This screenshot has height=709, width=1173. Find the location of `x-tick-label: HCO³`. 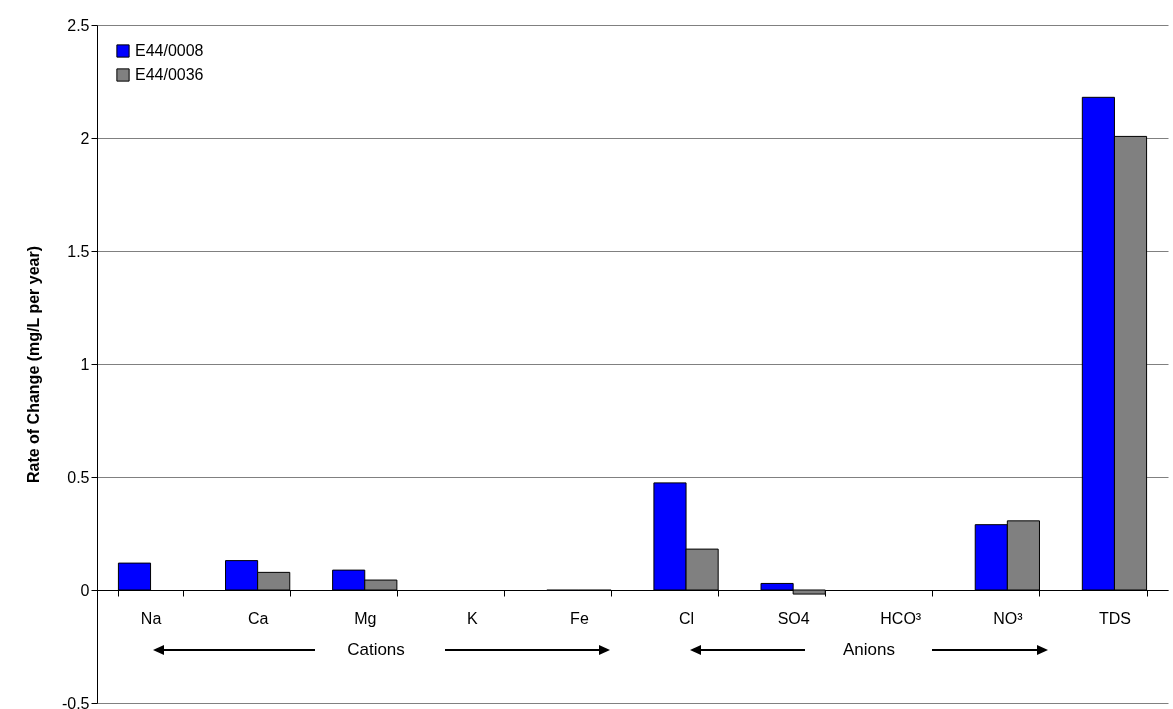

x-tick-label: HCO³ is located at coordinates (901, 618).